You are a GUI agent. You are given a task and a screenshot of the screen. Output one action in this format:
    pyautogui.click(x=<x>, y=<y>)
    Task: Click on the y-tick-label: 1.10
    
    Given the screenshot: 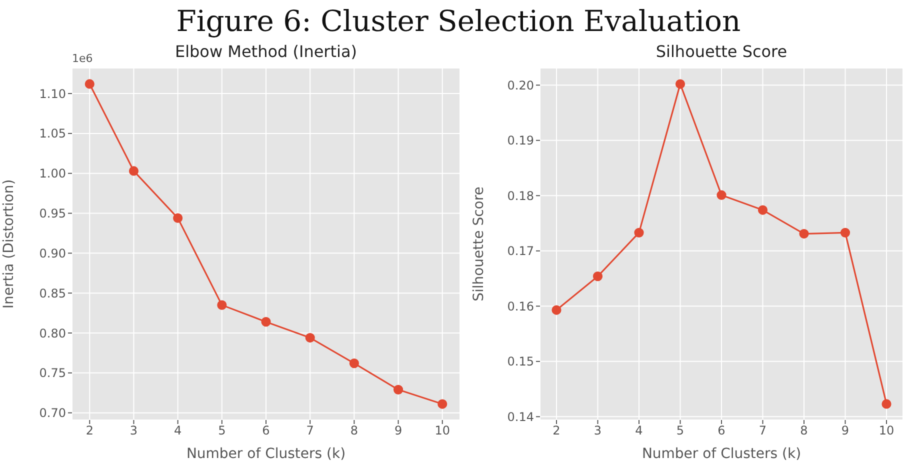 What is the action you would take?
    pyautogui.click(x=52, y=93)
    